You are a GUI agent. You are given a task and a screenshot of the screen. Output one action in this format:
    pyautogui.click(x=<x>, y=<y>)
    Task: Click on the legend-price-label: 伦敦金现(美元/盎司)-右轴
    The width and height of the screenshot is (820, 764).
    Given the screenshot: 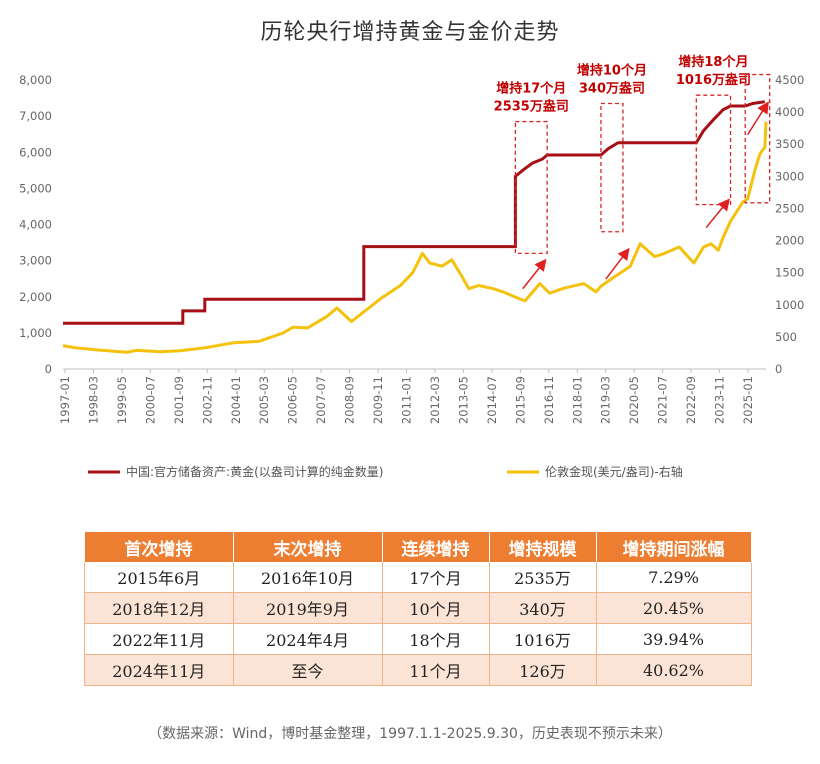 What is the action you would take?
    pyautogui.click(x=614, y=471)
    